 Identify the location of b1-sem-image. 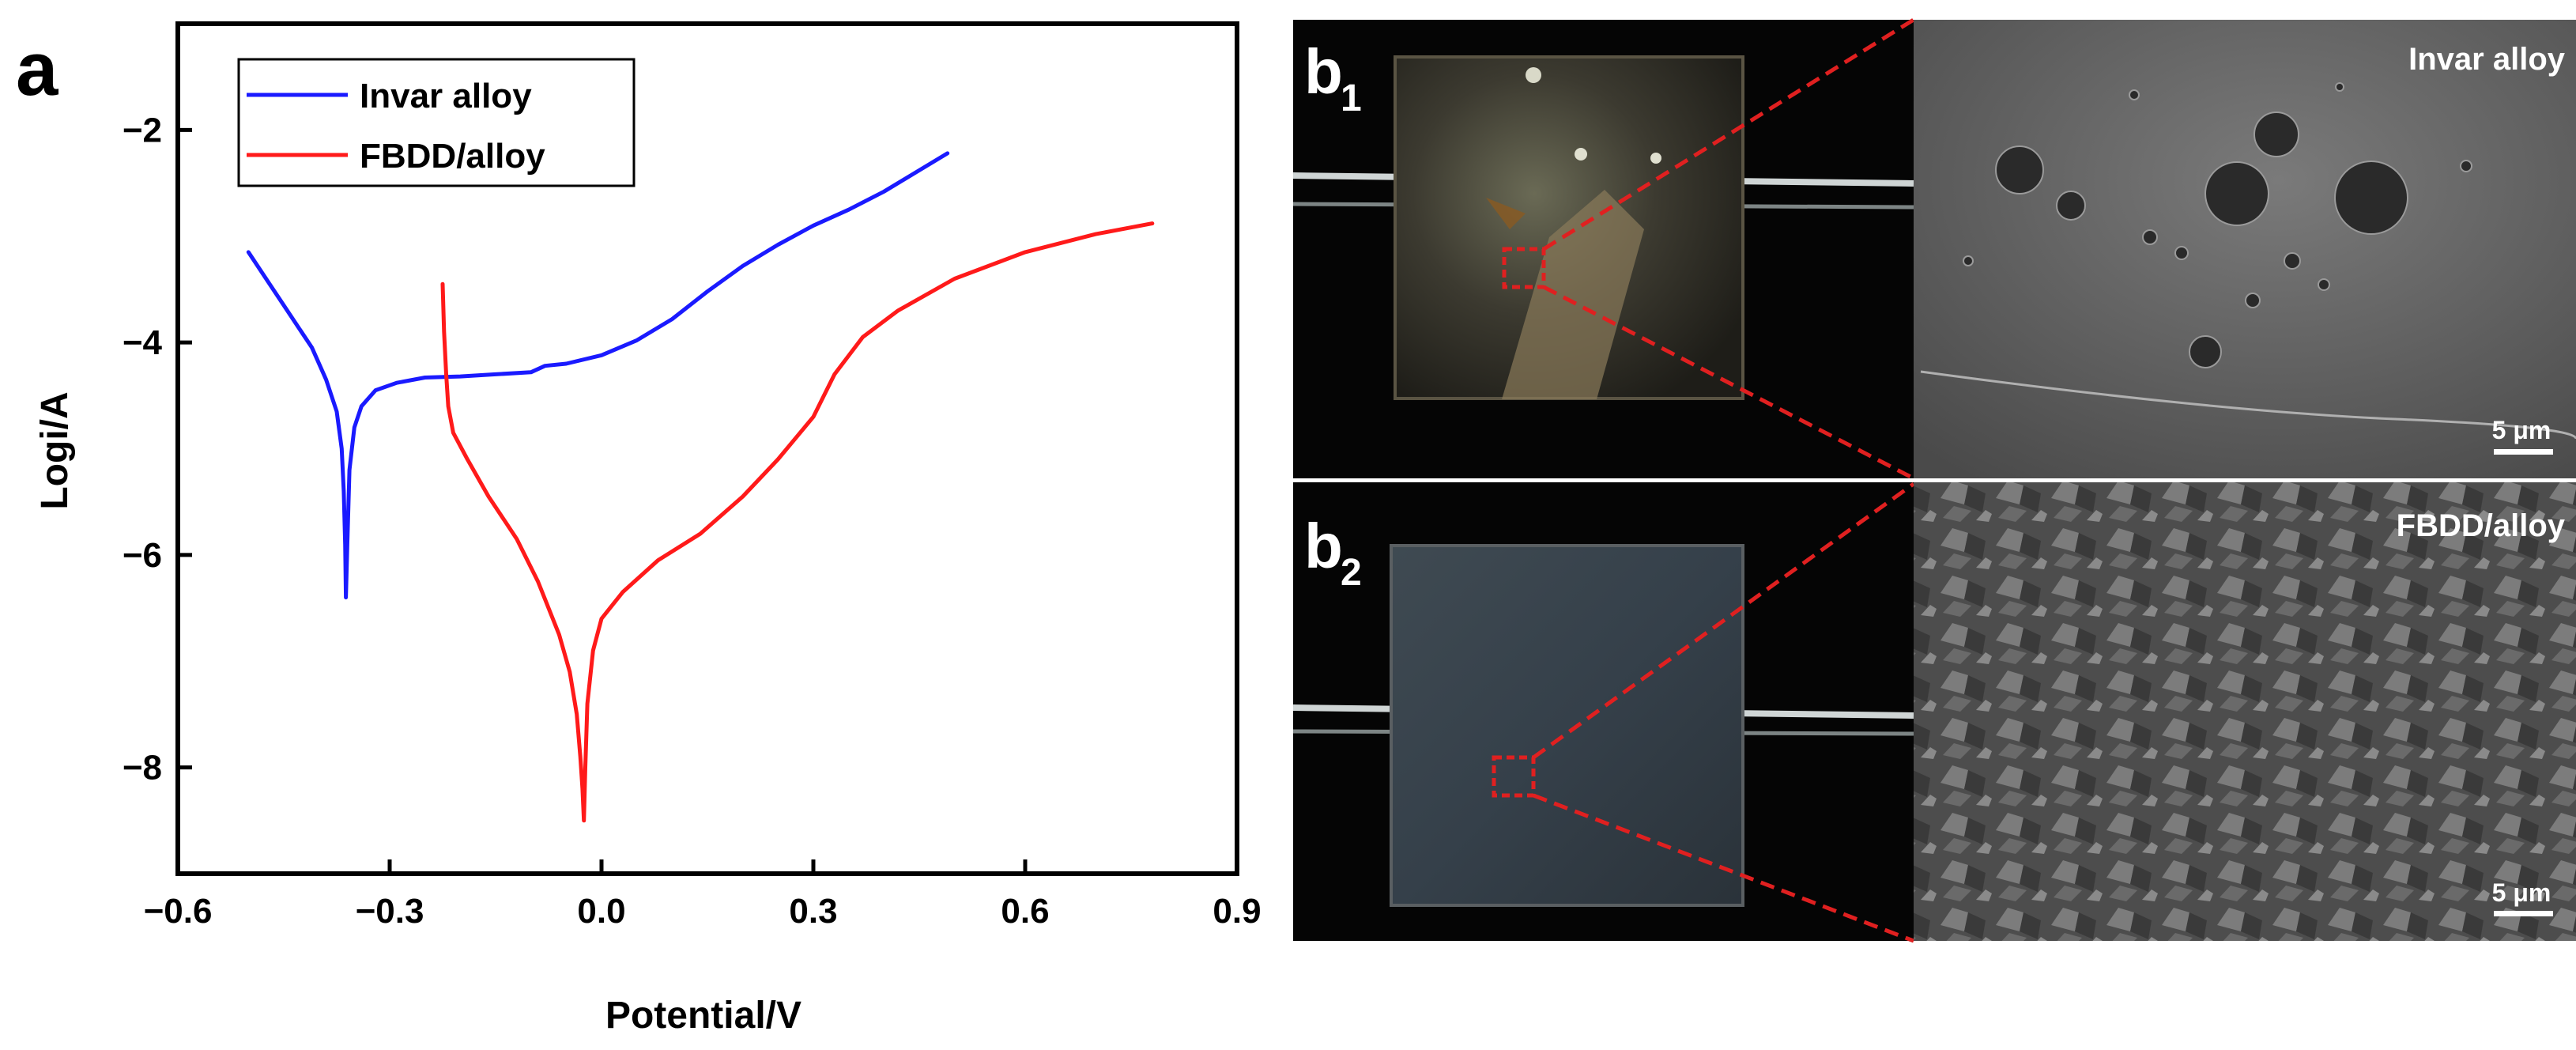
(2245, 249).